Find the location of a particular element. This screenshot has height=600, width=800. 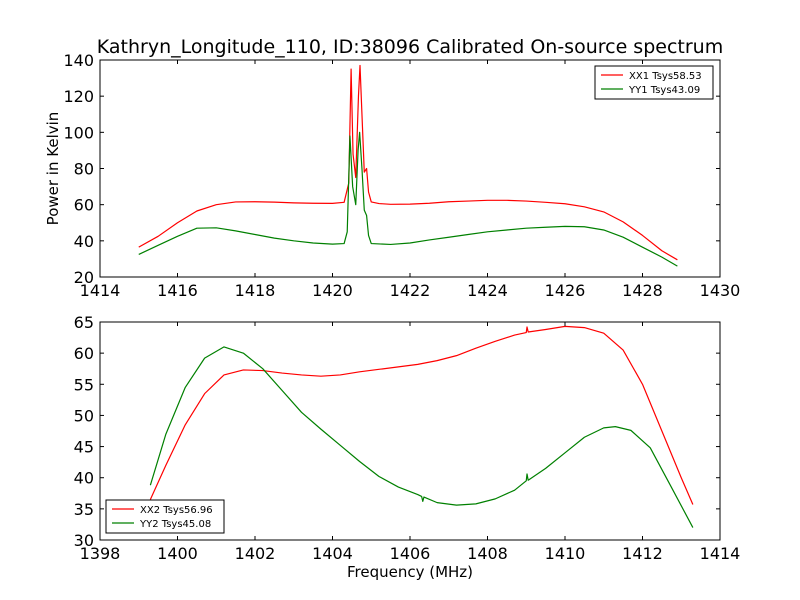

x-tick-label: 1430 is located at coordinates (720, 290).